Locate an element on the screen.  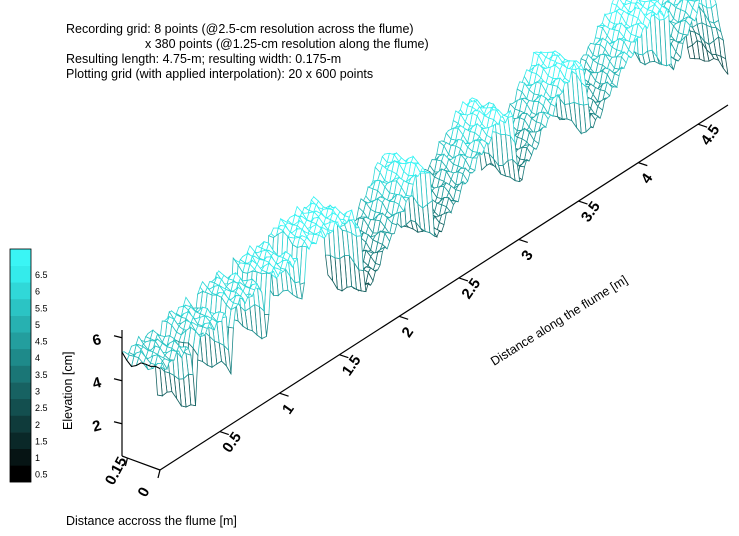
along-flume-axis-label: Distance along the flume [m] is located at coordinates (559, 321).